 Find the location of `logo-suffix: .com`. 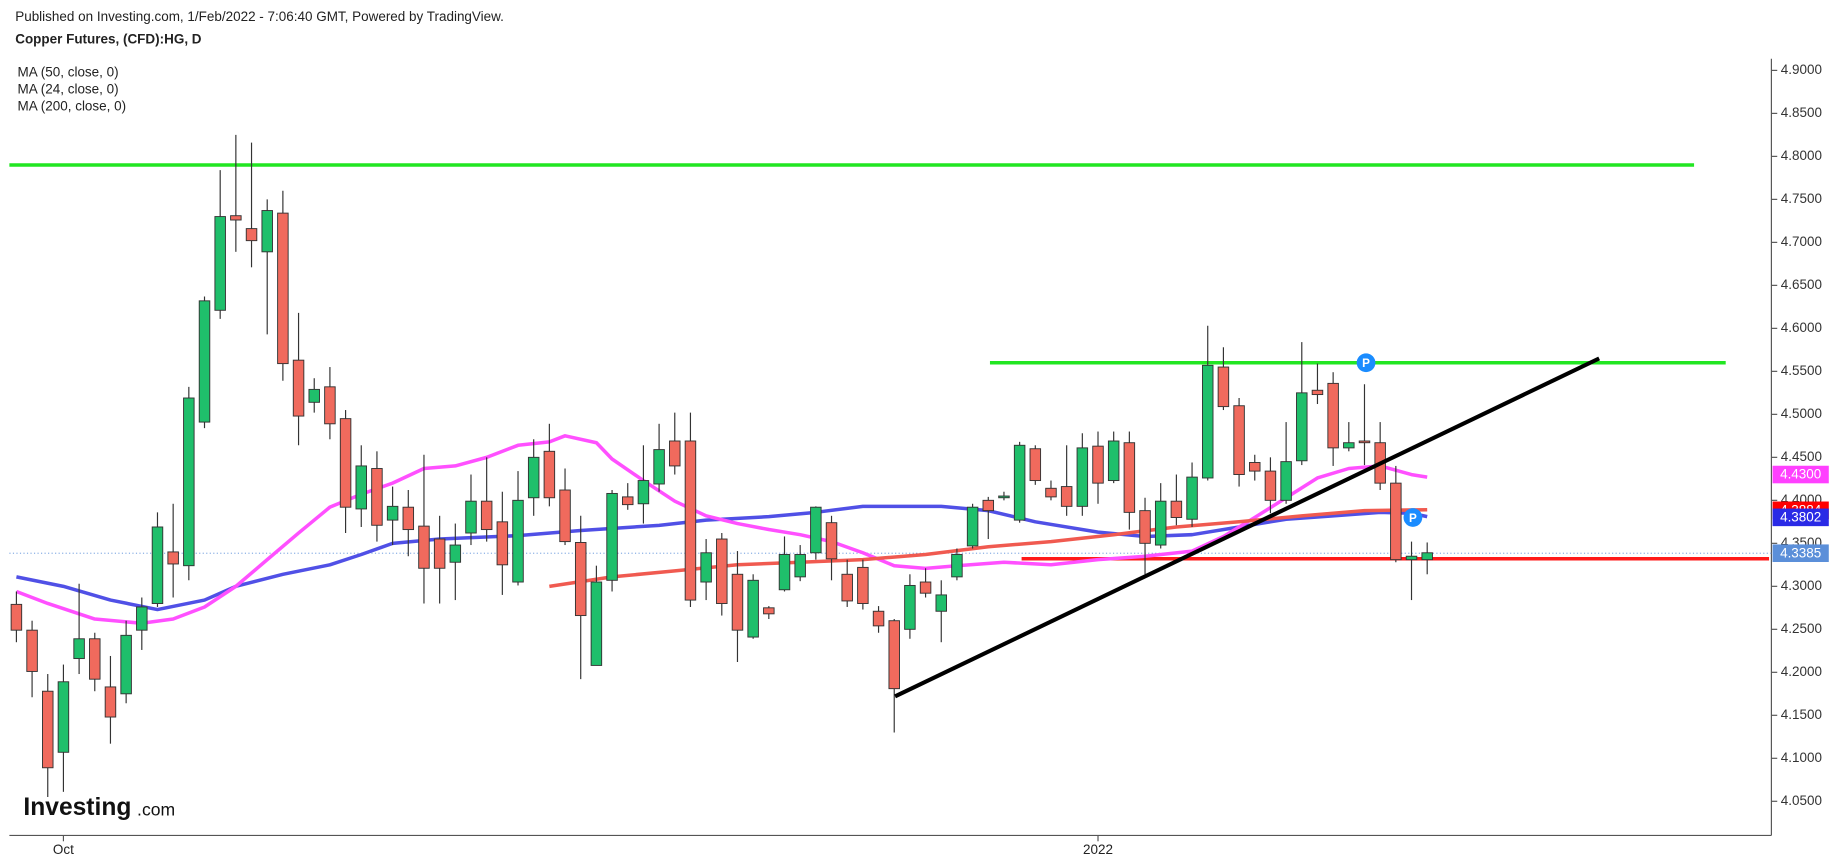

logo-suffix: .com is located at coordinates (156, 809).